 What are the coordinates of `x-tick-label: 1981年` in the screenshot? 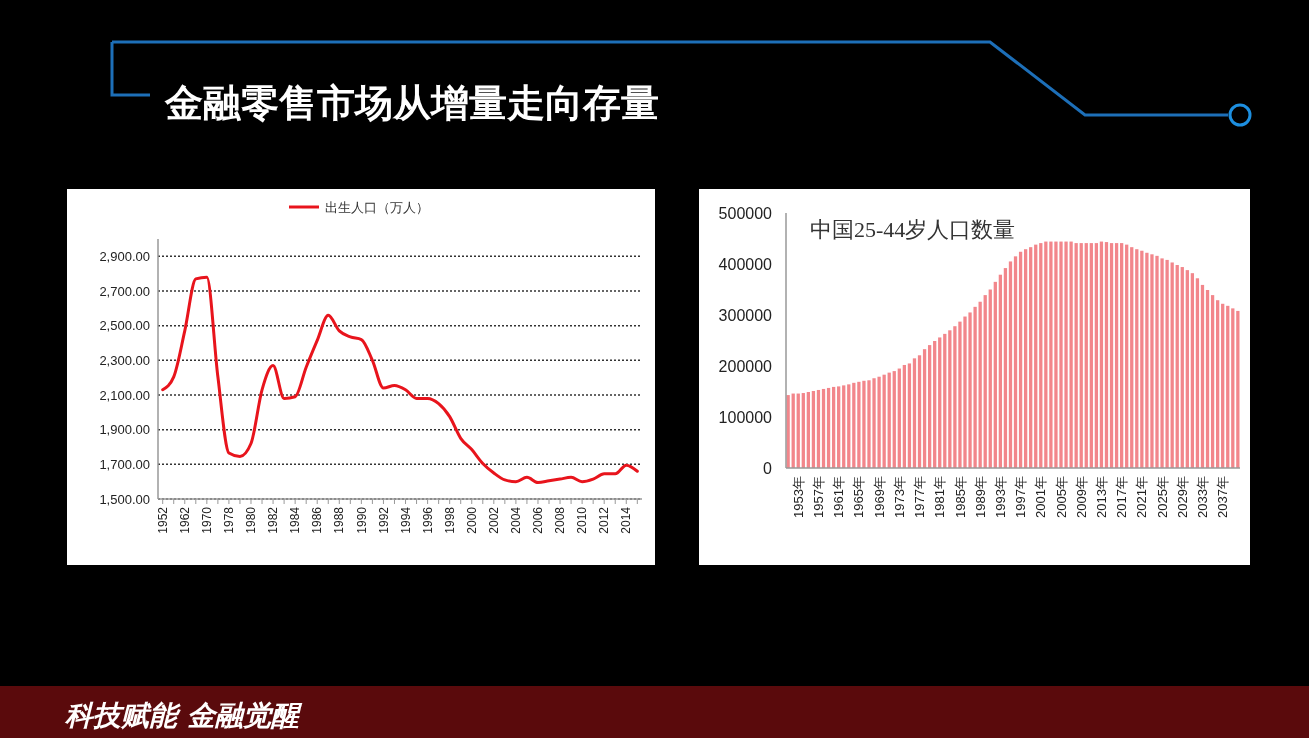 It's located at (940, 497).